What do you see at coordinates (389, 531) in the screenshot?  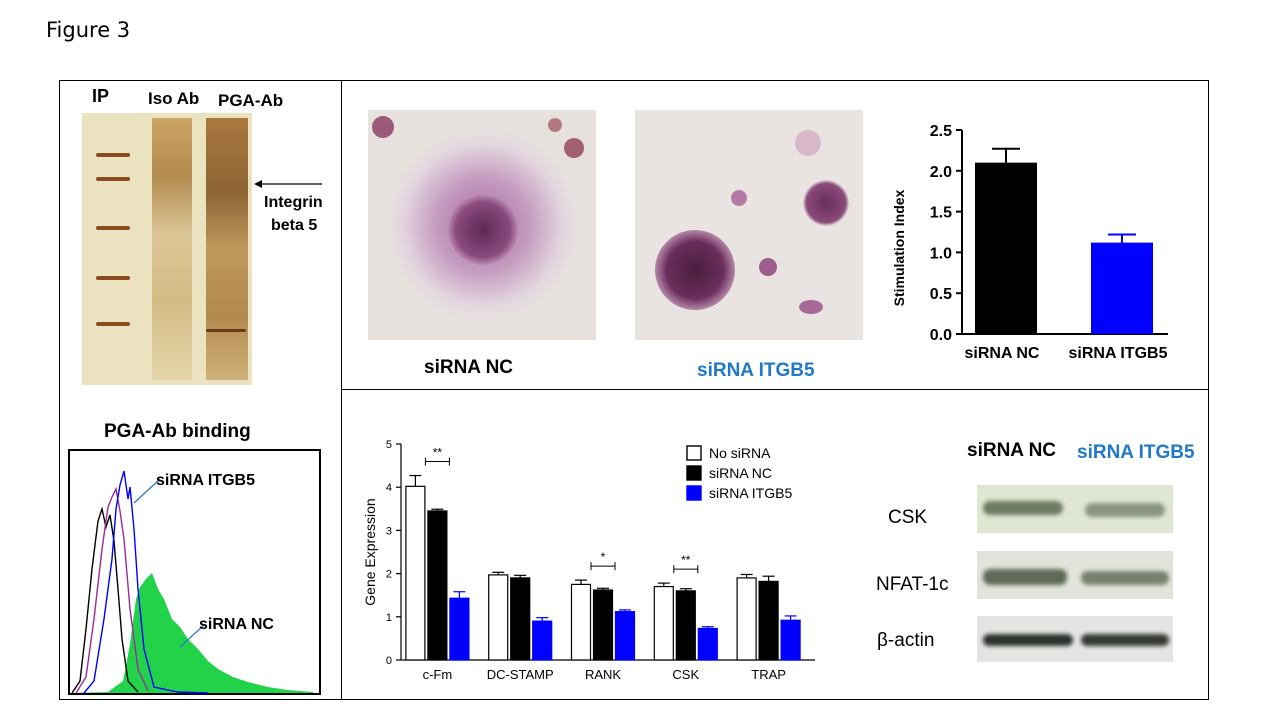 I see `y-tick-label: 3` at bounding box center [389, 531].